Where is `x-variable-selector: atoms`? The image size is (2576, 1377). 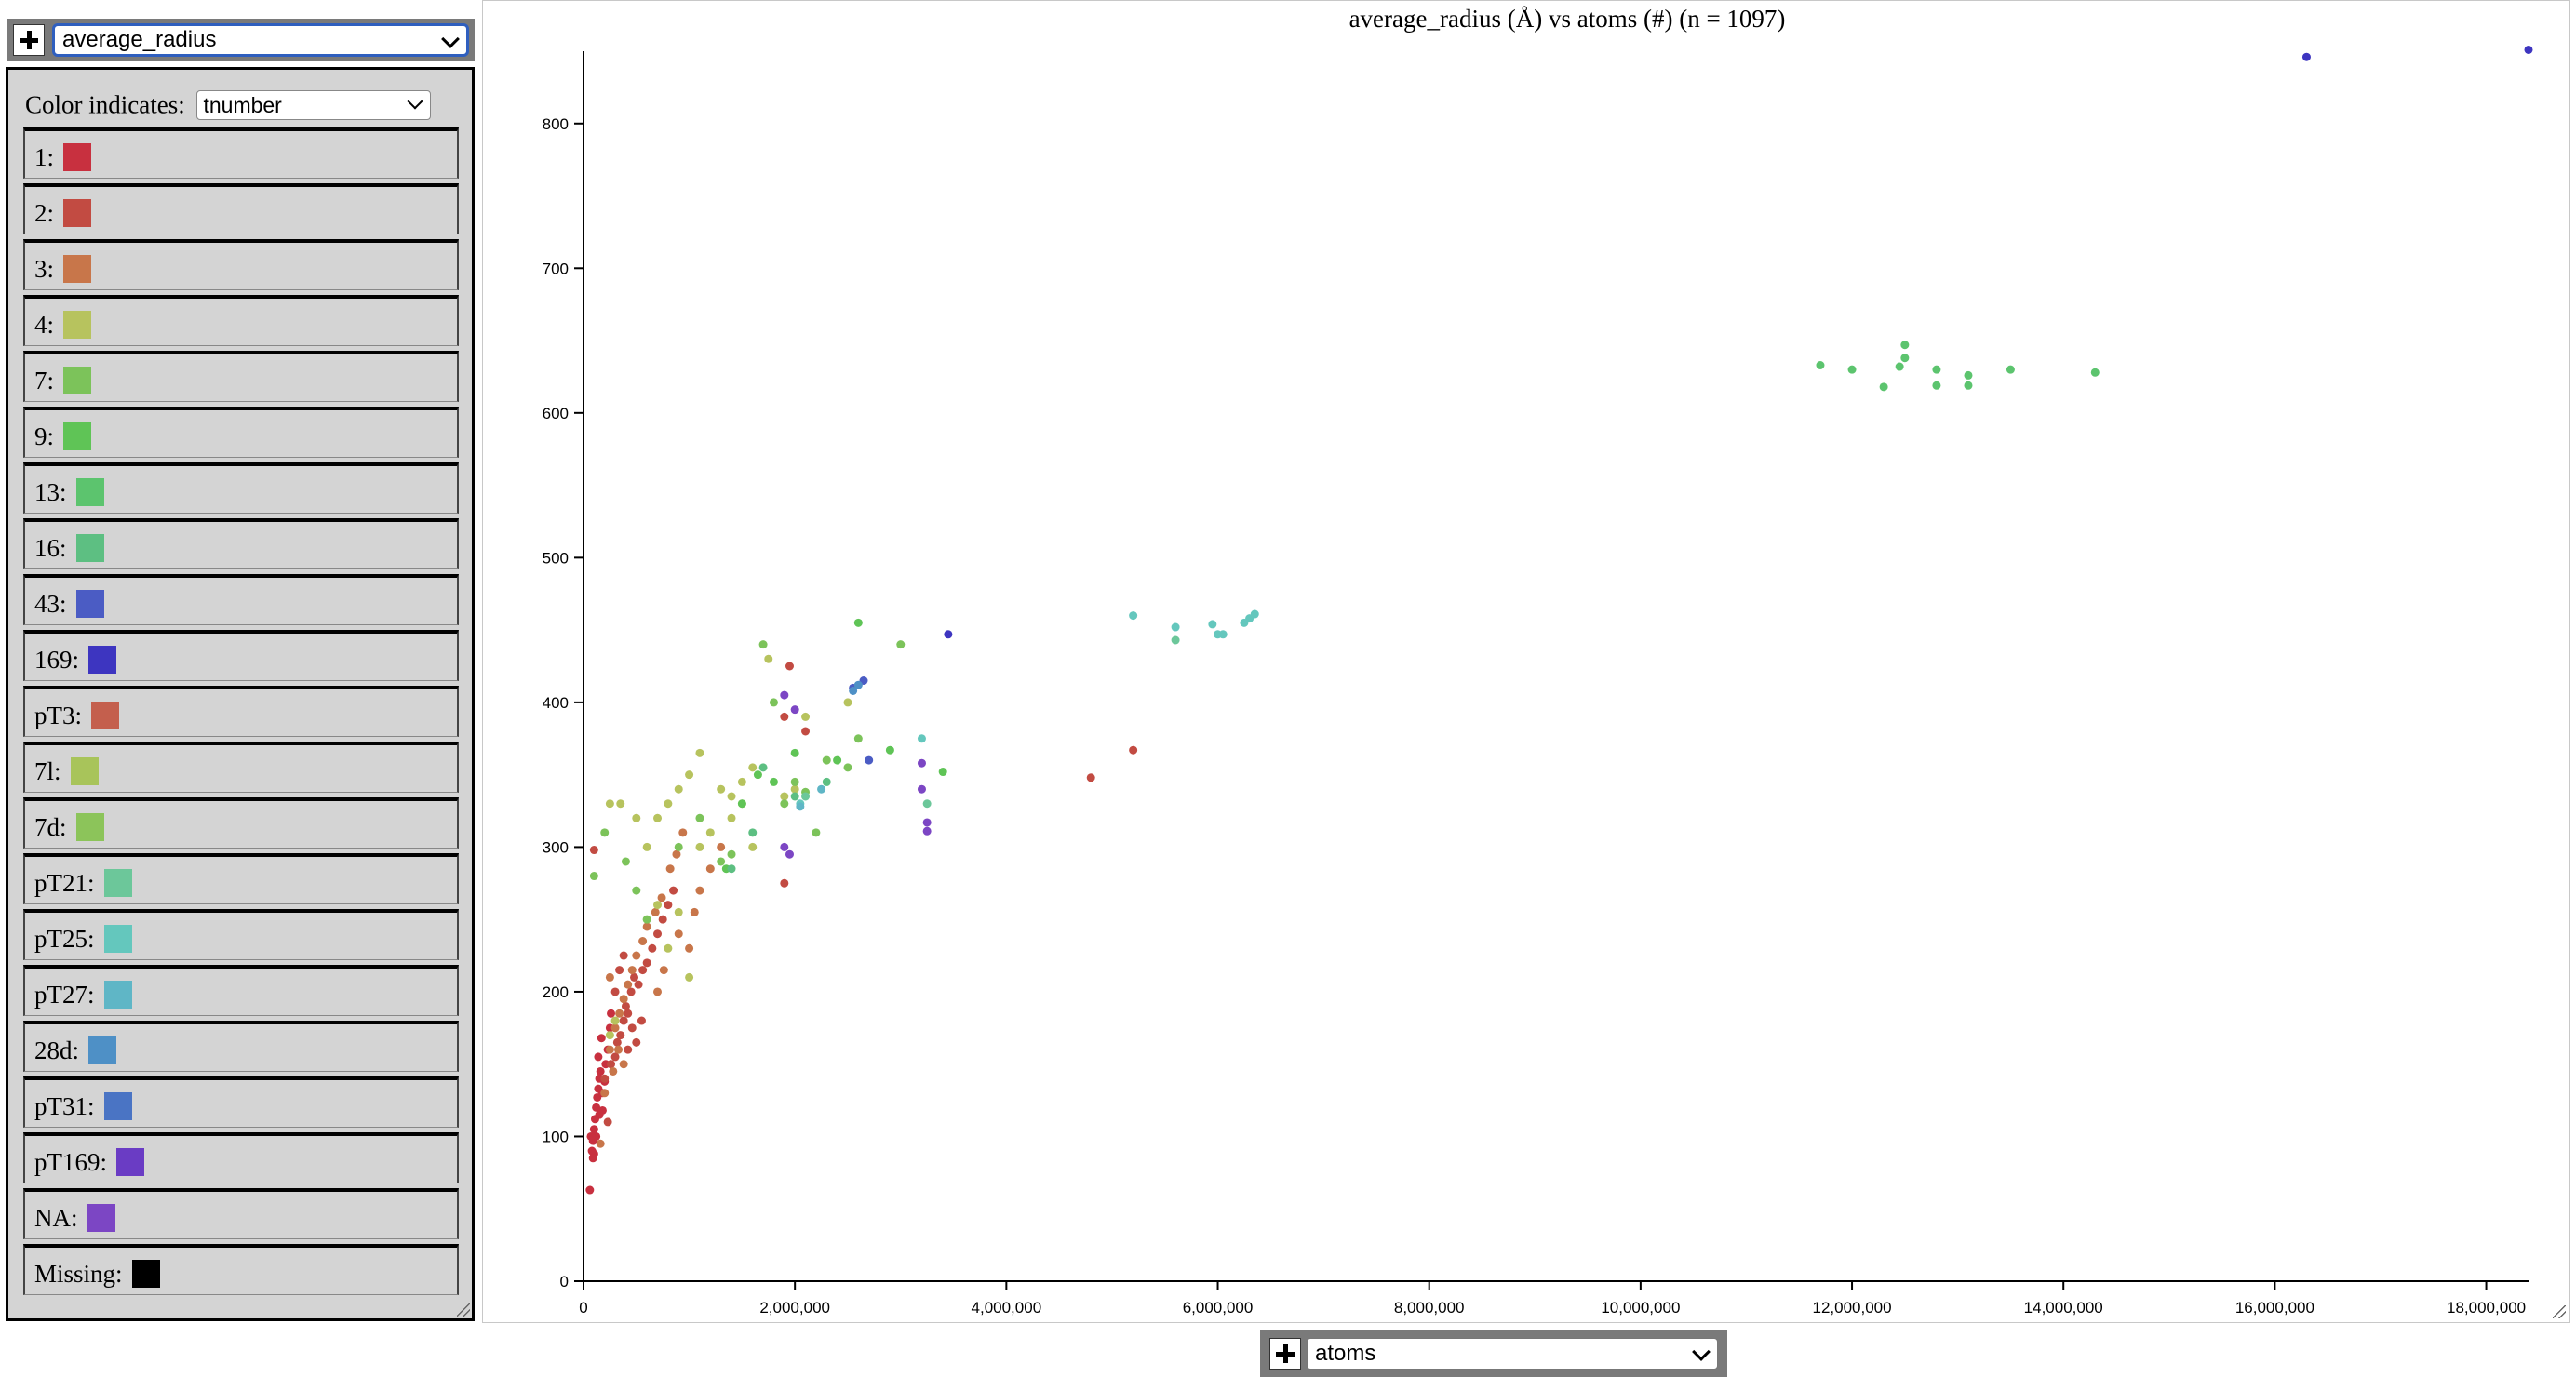
x-variable-selector: atoms is located at coordinates (1493, 1353).